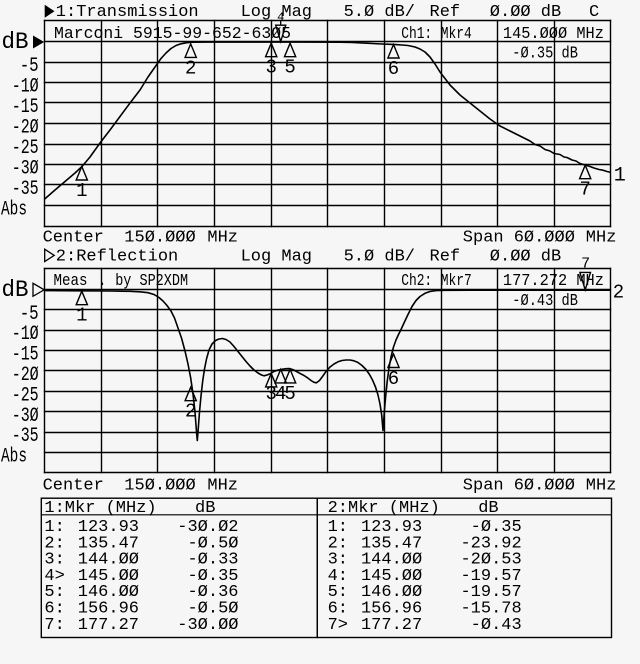 The image size is (640, 664). Describe the element at coordinates (338, 625) in the screenshot. I see `svg-text: 7>` at that location.